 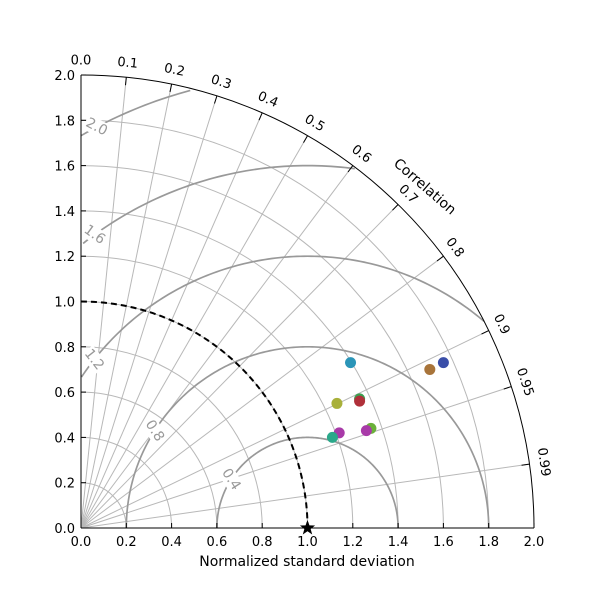 What do you see at coordinates (306, 562) in the screenshot?
I see `x-axis-label: Normalized standard deviation` at bounding box center [306, 562].